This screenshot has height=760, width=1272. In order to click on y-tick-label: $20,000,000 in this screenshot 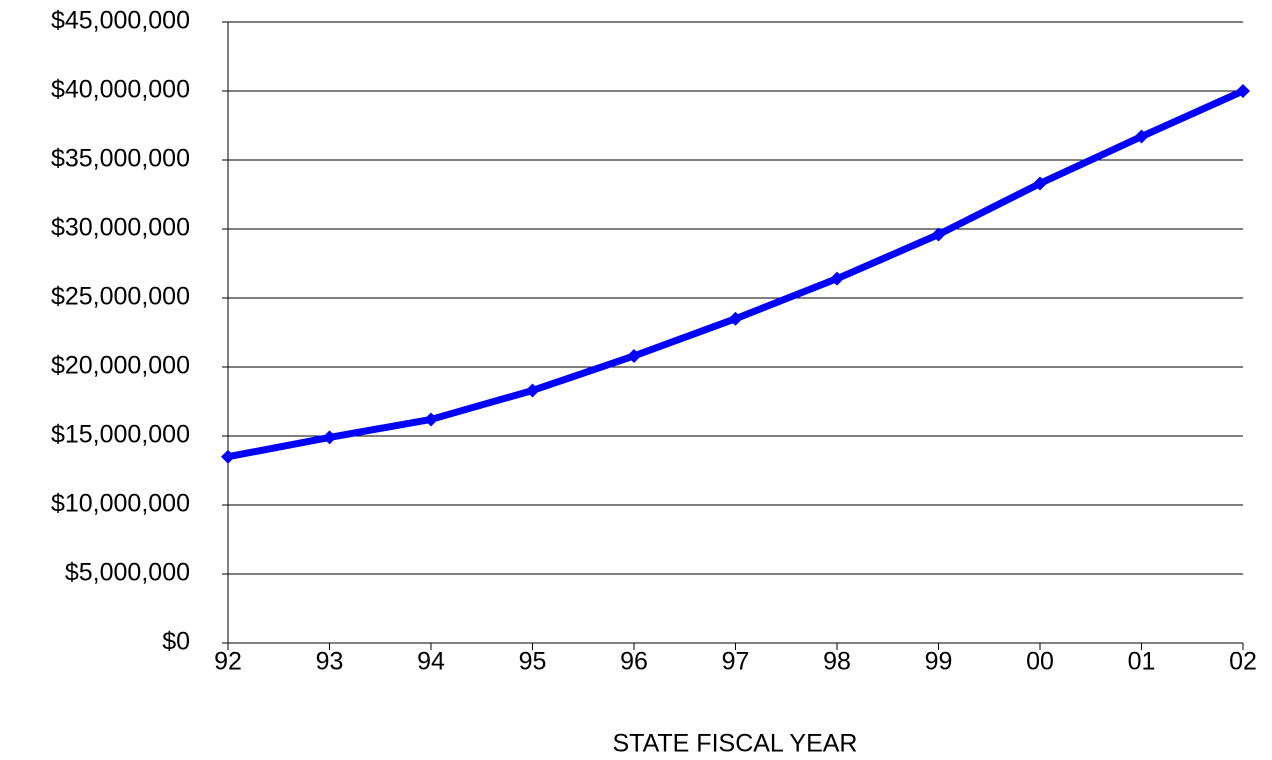, I will do `click(120, 366)`.